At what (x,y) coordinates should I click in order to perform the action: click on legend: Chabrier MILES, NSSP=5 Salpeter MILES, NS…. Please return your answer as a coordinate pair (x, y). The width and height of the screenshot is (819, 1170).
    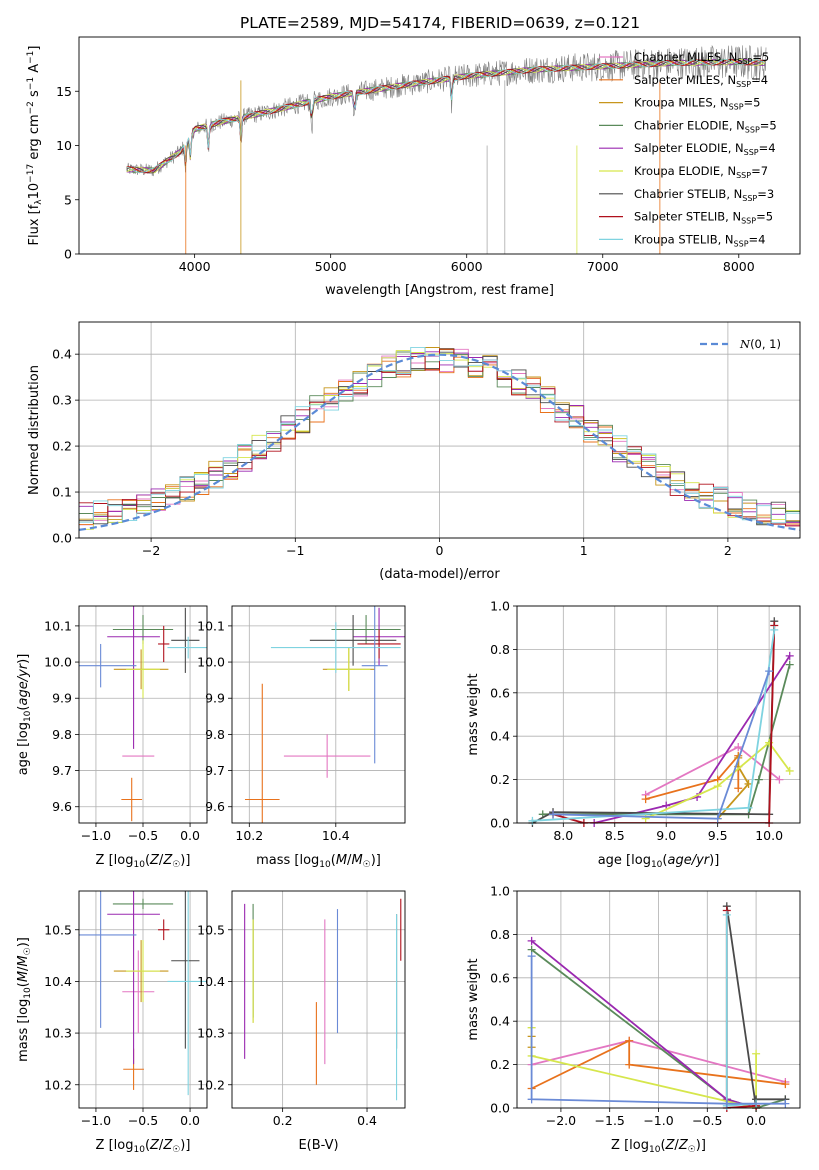
    Looking at the image, I should click on (688, 149).